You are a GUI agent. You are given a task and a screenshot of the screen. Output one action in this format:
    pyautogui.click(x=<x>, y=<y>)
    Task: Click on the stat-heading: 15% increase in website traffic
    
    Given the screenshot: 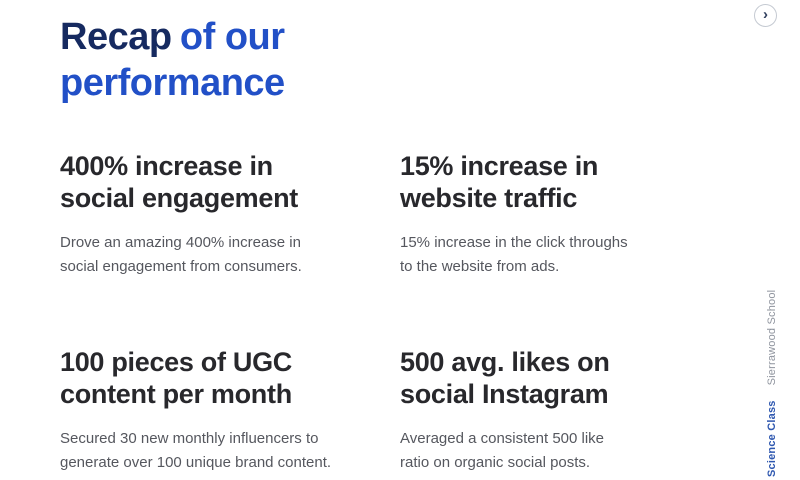 What is the action you would take?
    pyautogui.click(x=499, y=182)
    